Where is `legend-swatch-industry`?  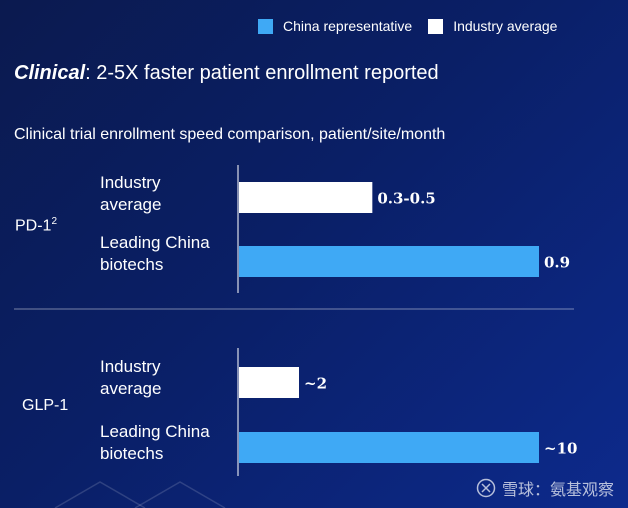
legend-swatch-industry is located at coordinates (436, 26).